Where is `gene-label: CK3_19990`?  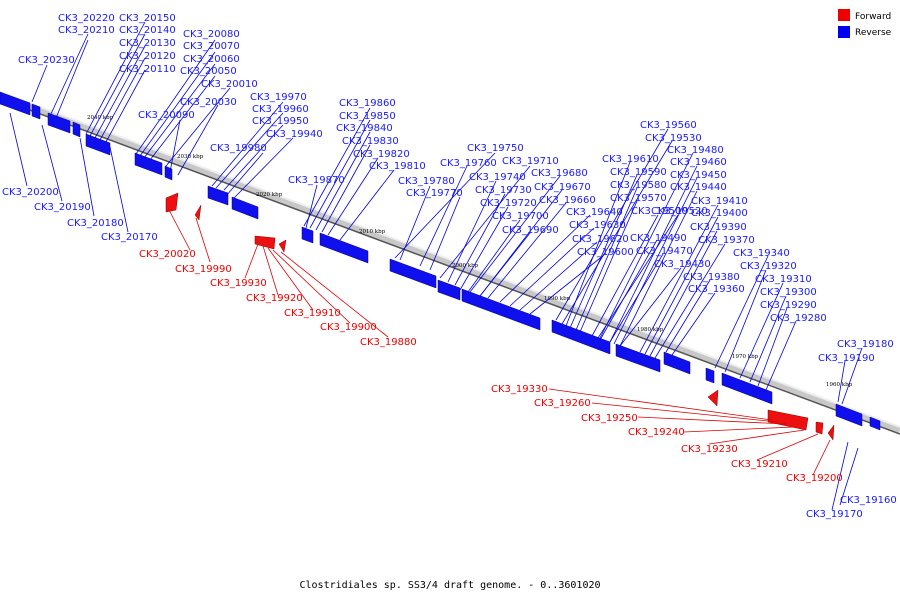 gene-label: CK3_19990 is located at coordinates (203, 269).